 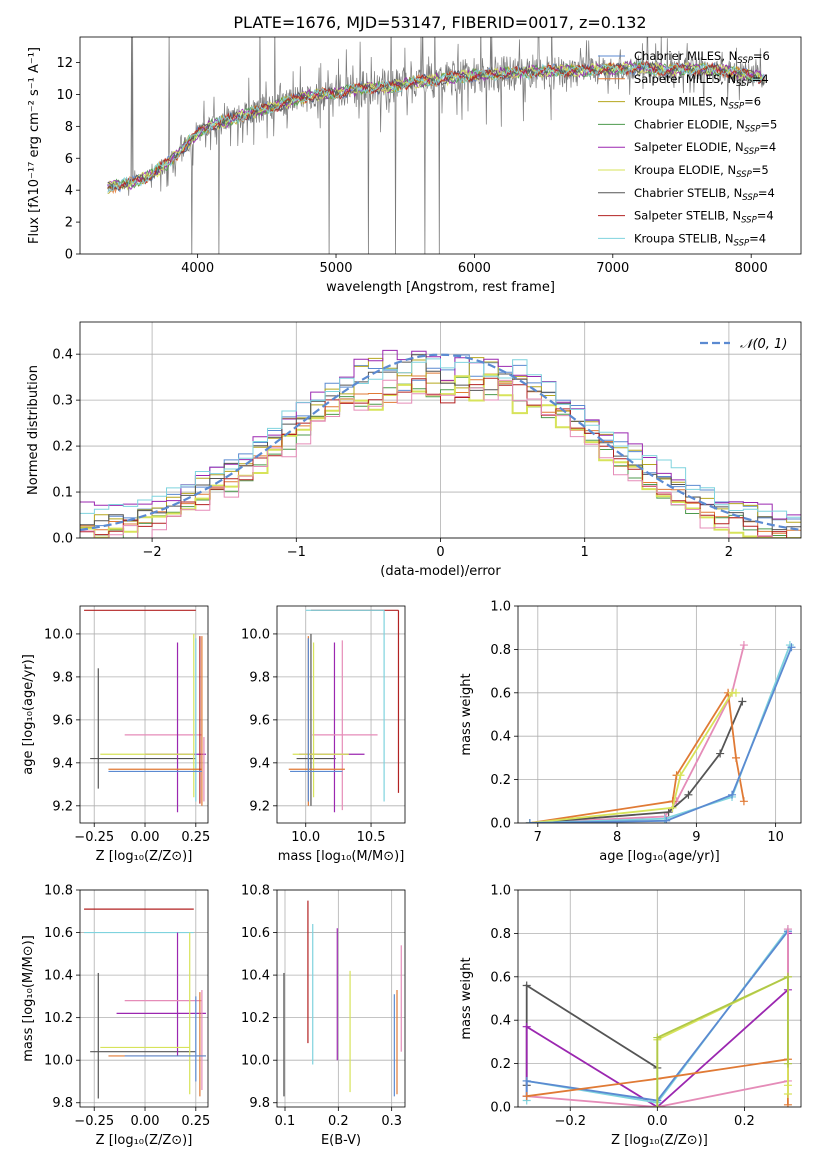 What do you see at coordinates (701, 80) in the screenshot?
I see `legend-entry: Salpeter MILES, NSSP=4` at bounding box center [701, 80].